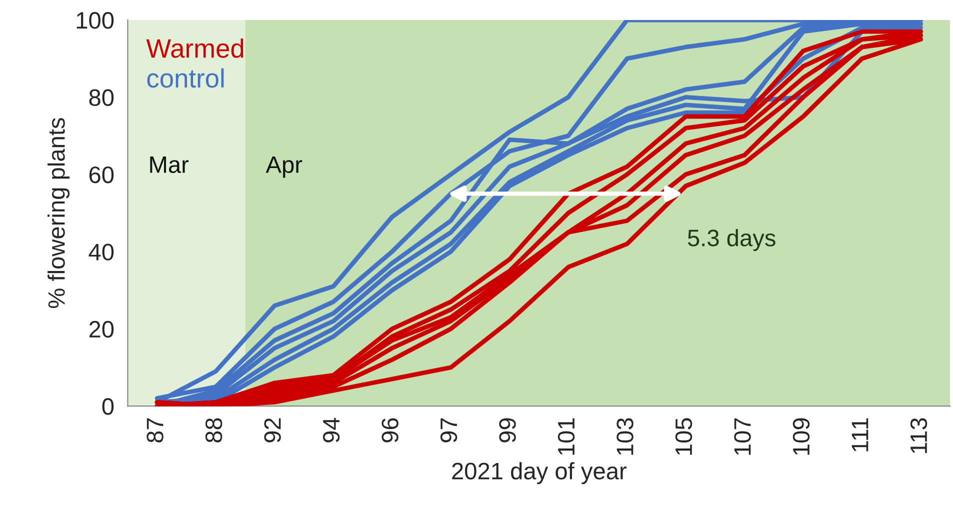  What do you see at coordinates (101, 175) in the screenshot?
I see `y-tick-label: 60` at bounding box center [101, 175].